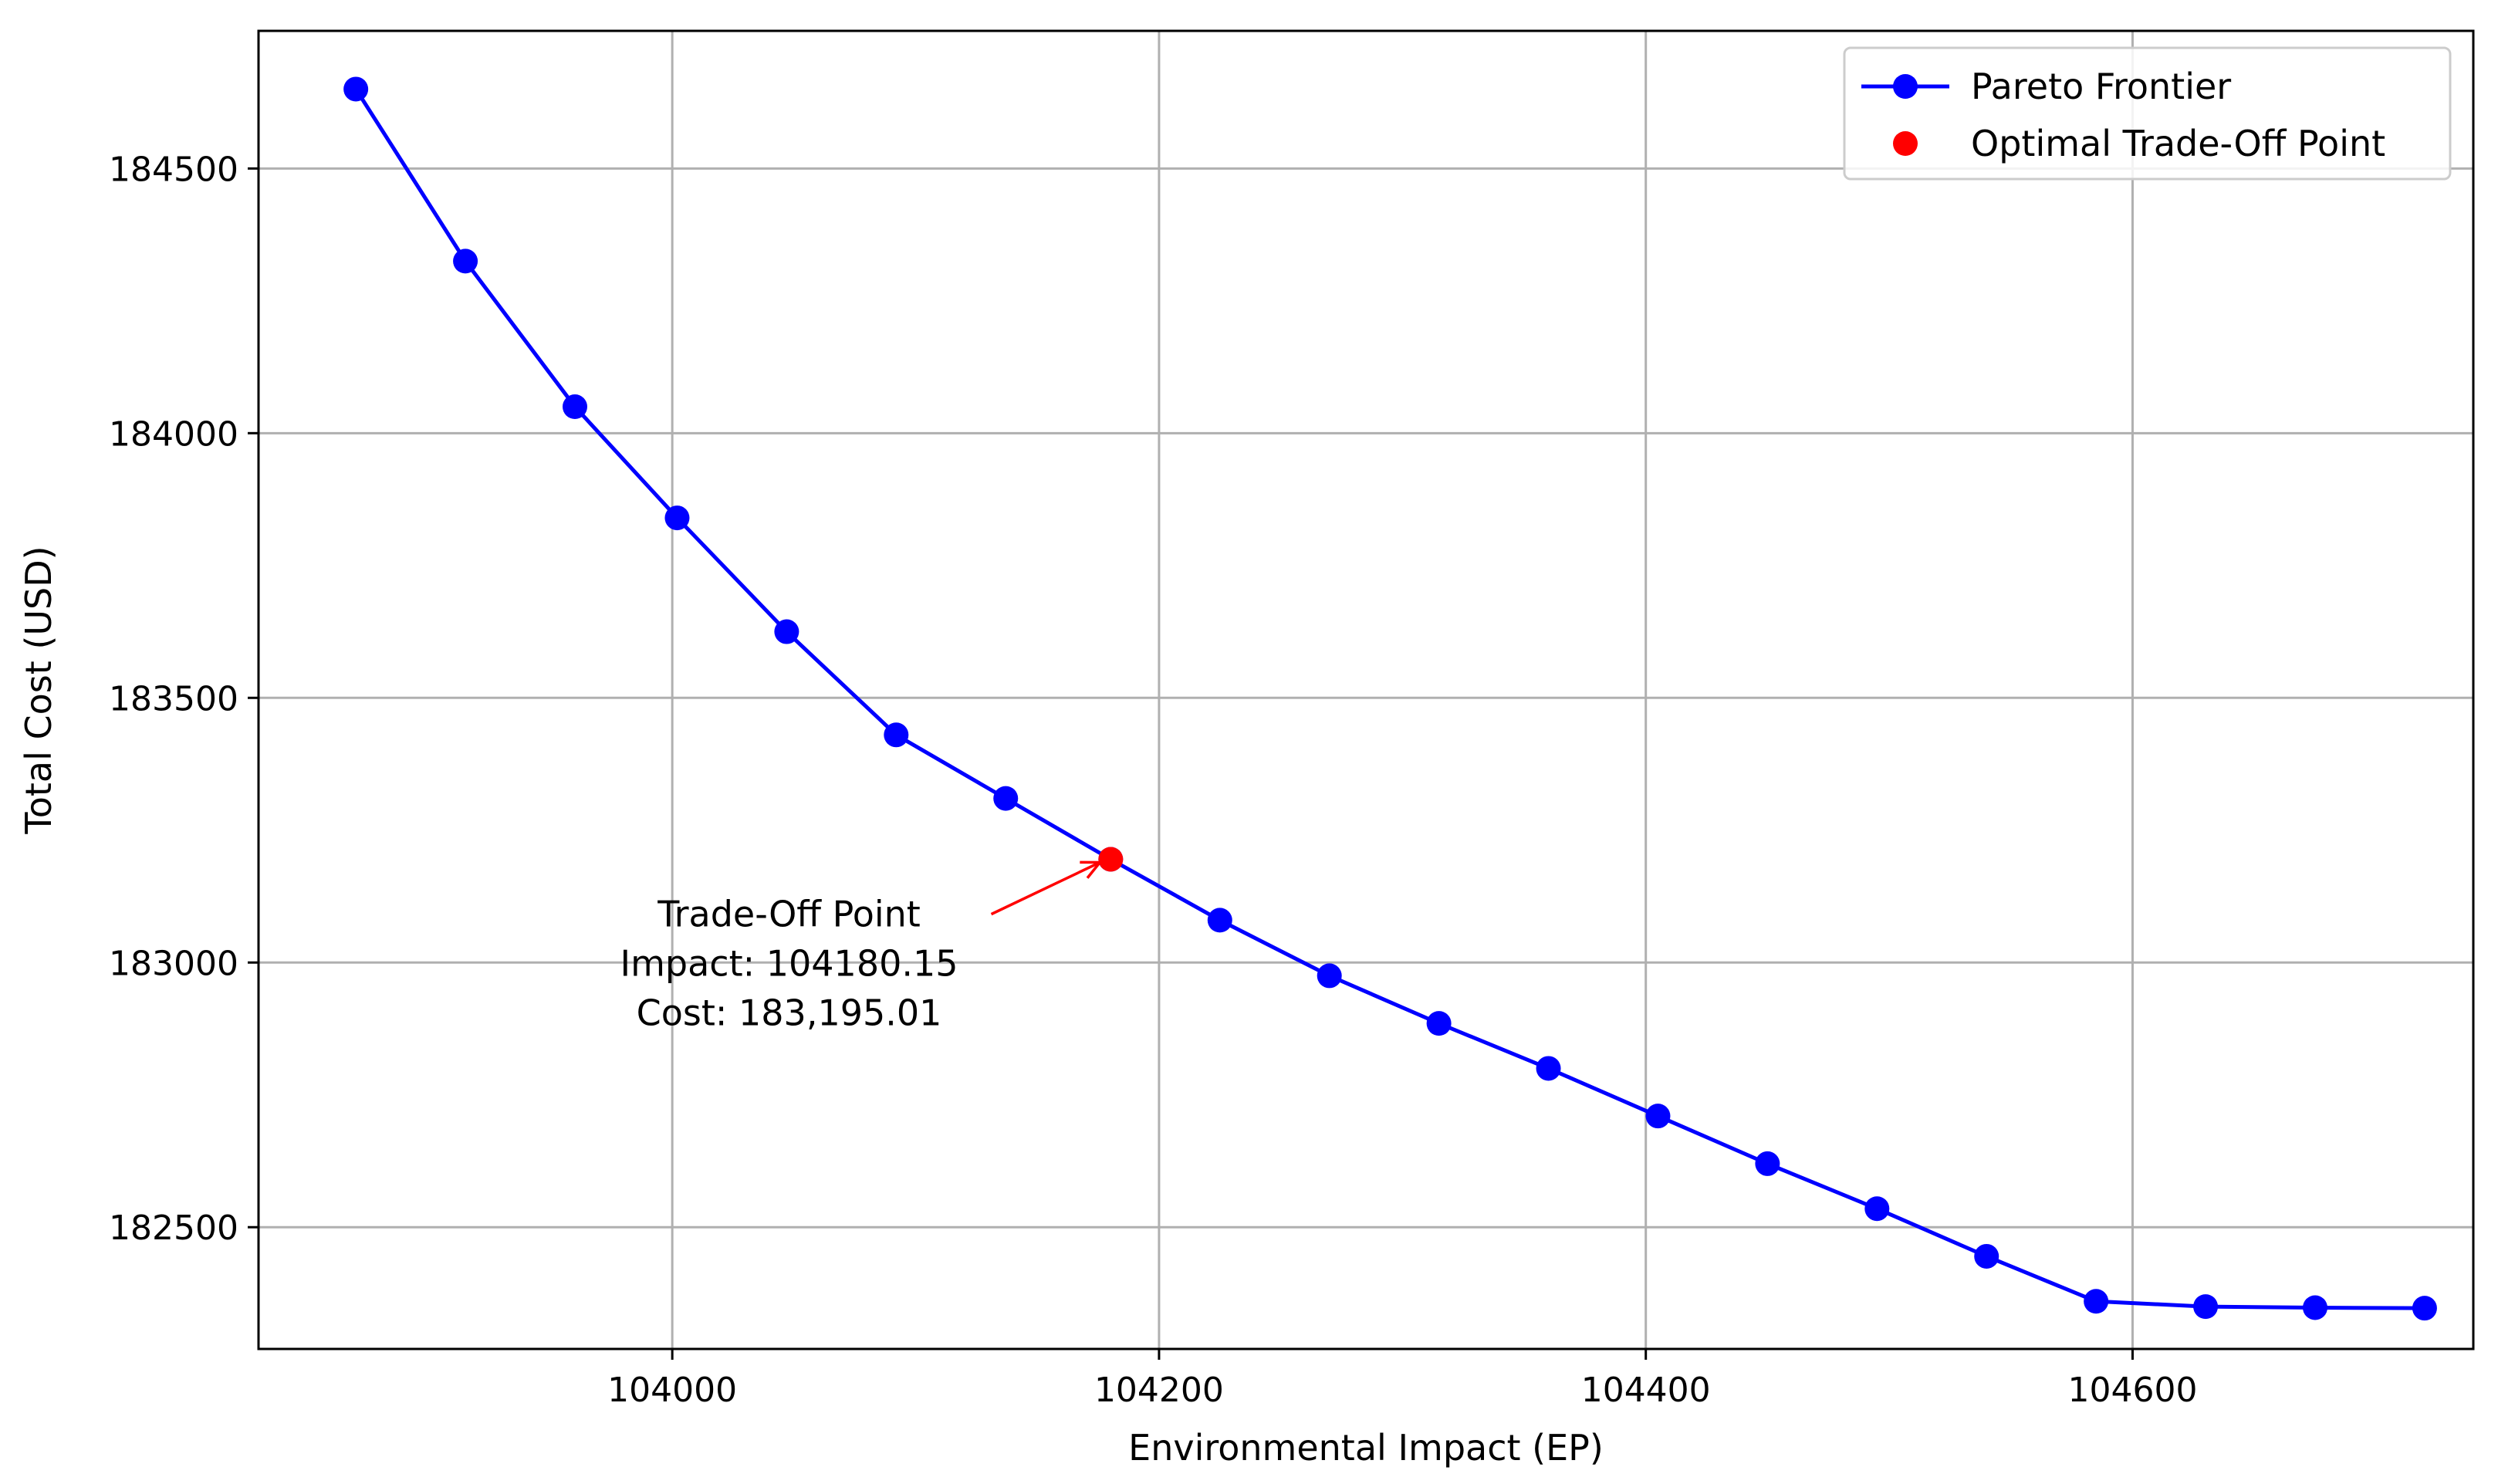 The width and height of the screenshot is (2498, 1484). I want to click on legend-highlight-swatch, so click(1906, 143).